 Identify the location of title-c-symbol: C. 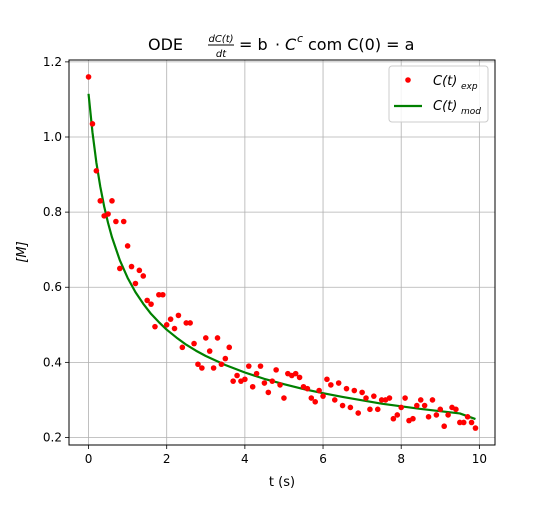
(291, 44).